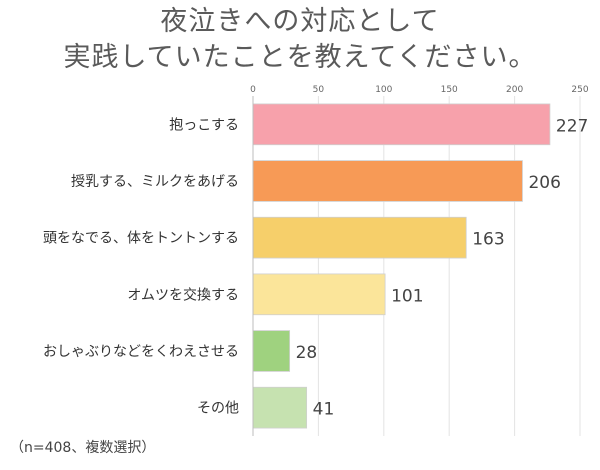 The width and height of the screenshot is (600, 470). I want to click on value-label: 28, so click(307, 353).